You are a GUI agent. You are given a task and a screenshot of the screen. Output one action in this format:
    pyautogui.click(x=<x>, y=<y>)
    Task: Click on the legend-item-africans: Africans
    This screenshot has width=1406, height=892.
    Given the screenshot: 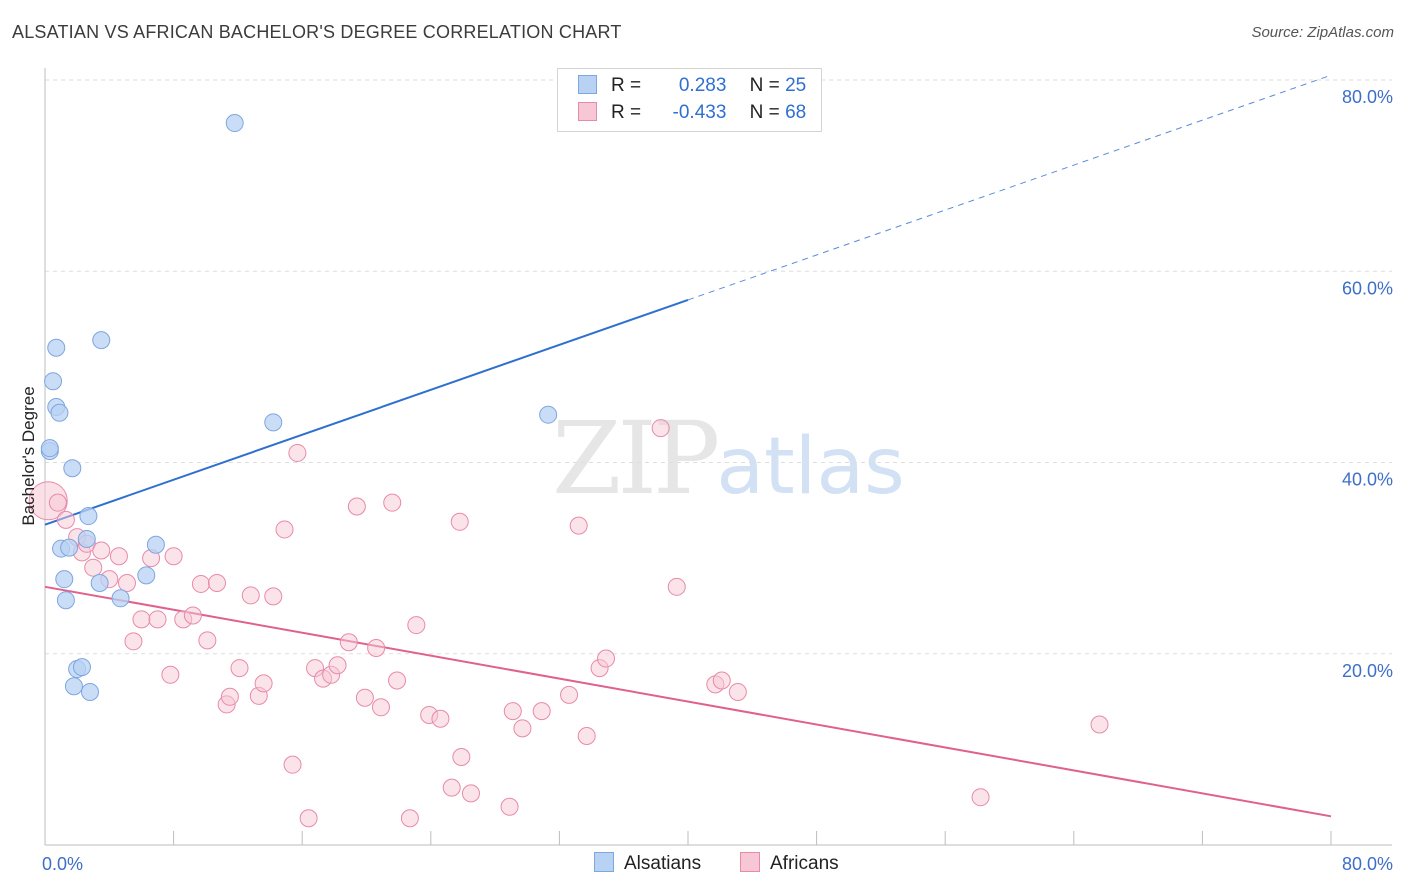 What is the action you would take?
    pyautogui.click(x=789, y=863)
    